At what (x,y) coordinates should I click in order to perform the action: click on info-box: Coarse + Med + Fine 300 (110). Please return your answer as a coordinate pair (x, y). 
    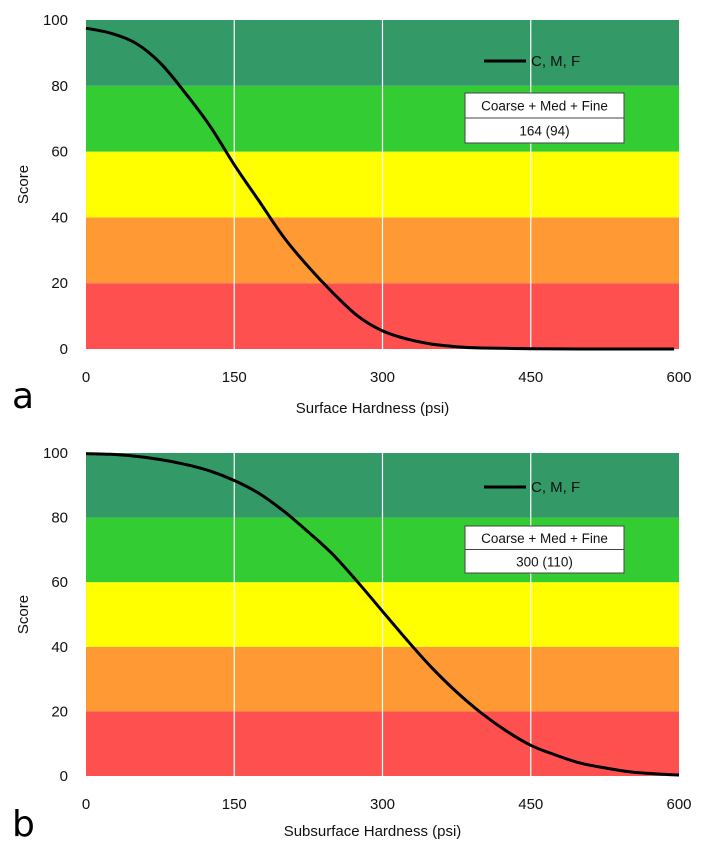
    Looking at the image, I should click on (544, 549).